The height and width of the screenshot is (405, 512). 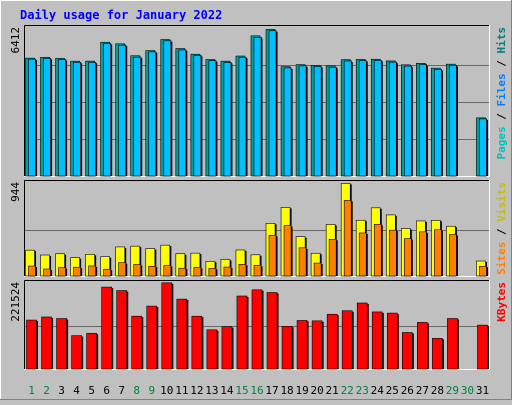 I want to click on x-label-day-21: 21, so click(x=332, y=390).